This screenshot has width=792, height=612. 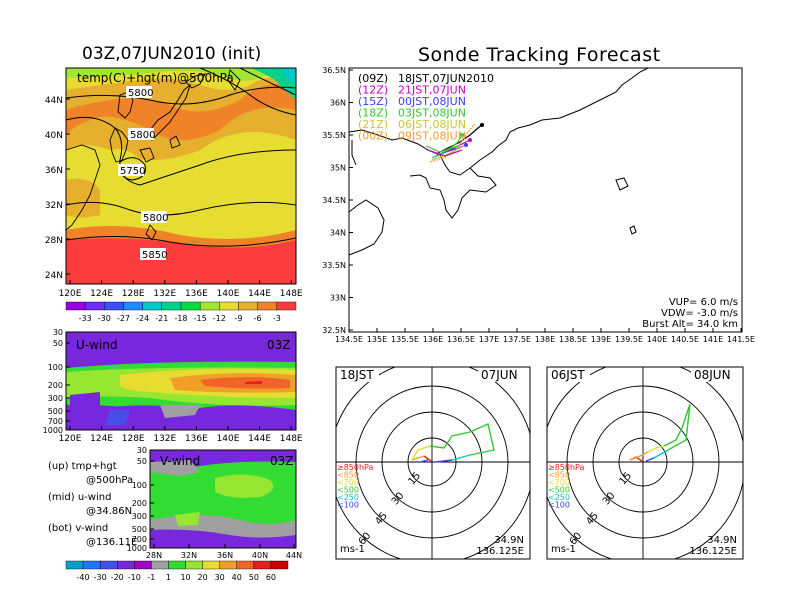 What do you see at coordinates (164, 439) in the screenshot?
I see `lon-tick-label: 132E` at bounding box center [164, 439].